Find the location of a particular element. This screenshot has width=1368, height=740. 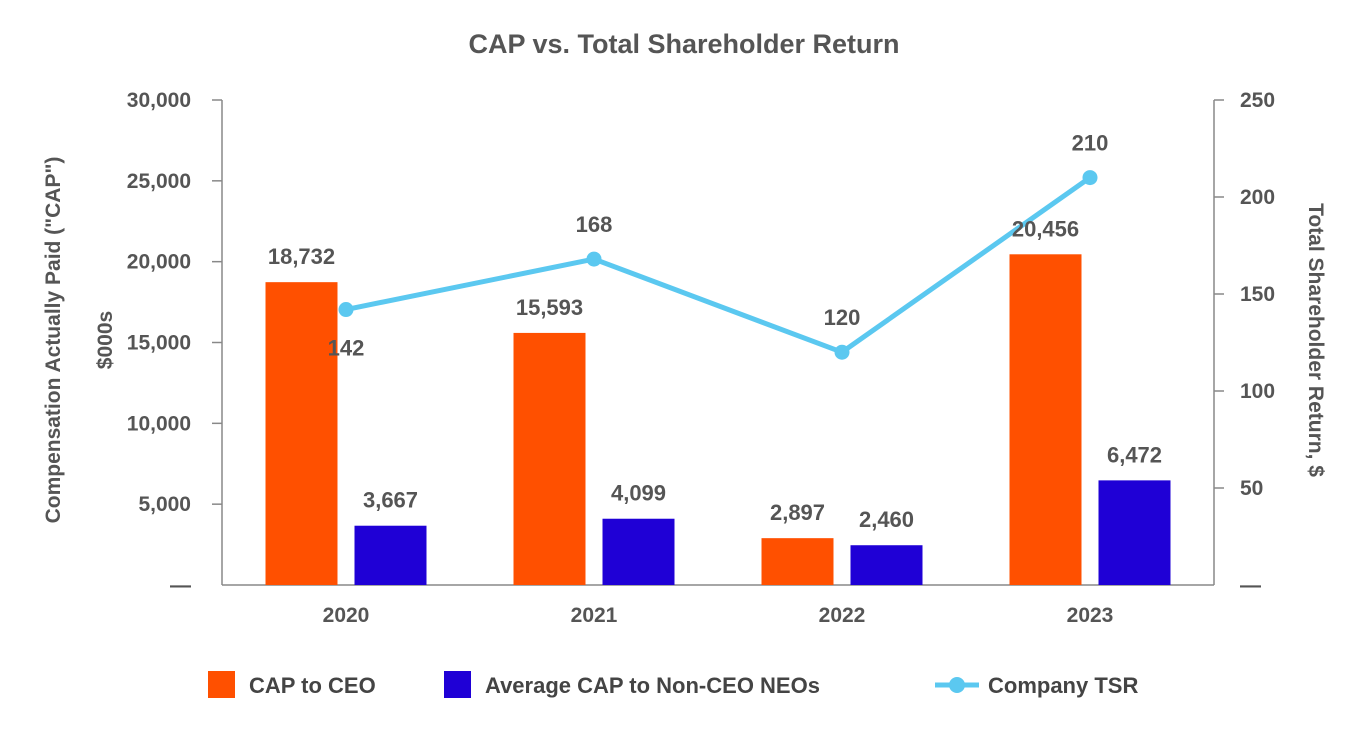

bar-data-label: 2,460 is located at coordinates (886, 519).